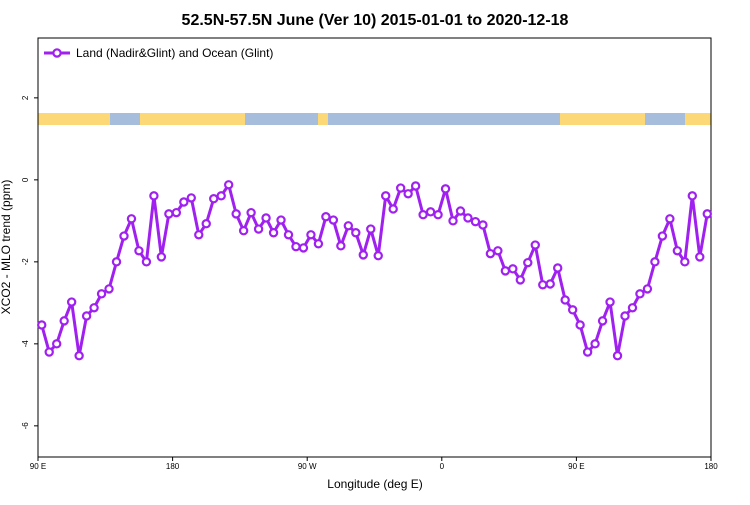 This screenshot has width=750, height=505. Describe the element at coordinates (25, 426) in the screenshot. I see `y-tick-label: -6` at that location.